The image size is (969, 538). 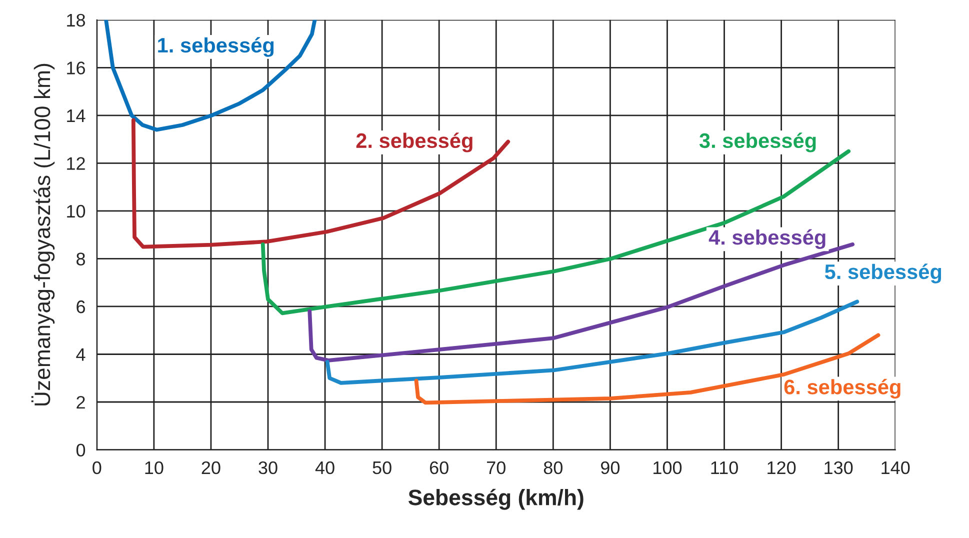 I want to click on y-tick-label: 18, so click(x=76, y=20).